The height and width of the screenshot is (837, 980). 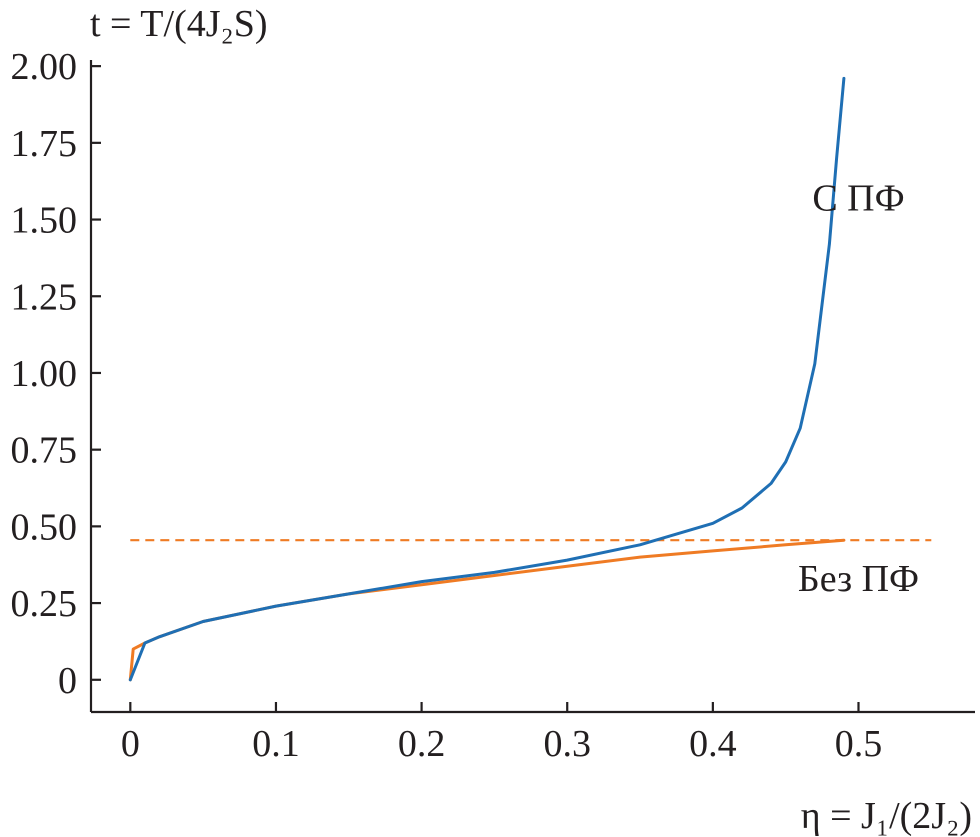 What do you see at coordinates (130, 744) in the screenshot?
I see `x-tick-label: 0` at bounding box center [130, 744].